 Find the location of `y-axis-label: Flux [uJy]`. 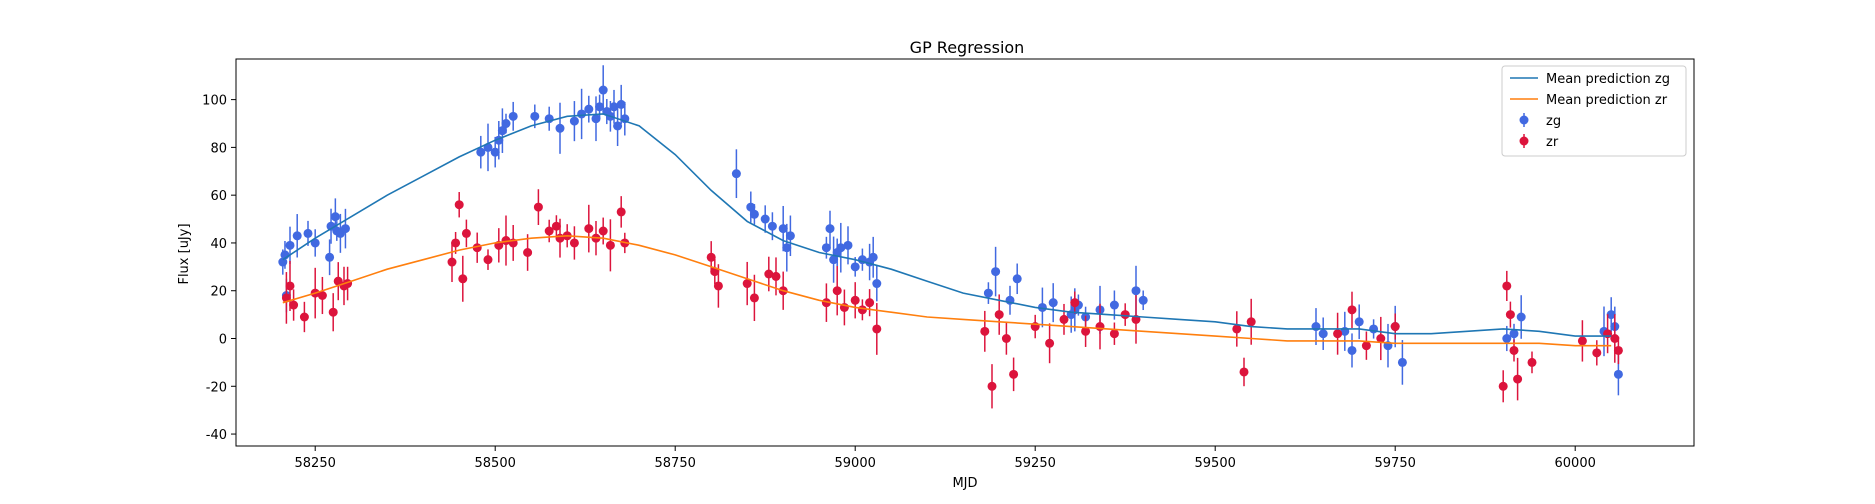

y-axis-label: Flux [uJy] is located at coordinates (184, 253).